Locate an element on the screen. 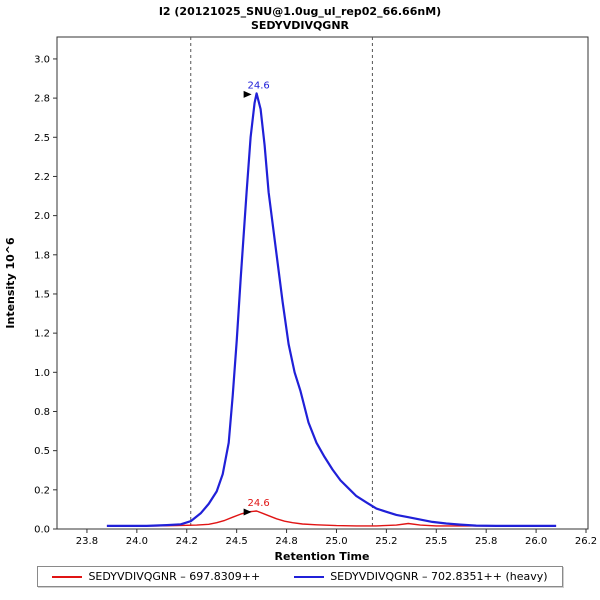  x-tick-label: 24.8 is located at coordinates (286, 541).